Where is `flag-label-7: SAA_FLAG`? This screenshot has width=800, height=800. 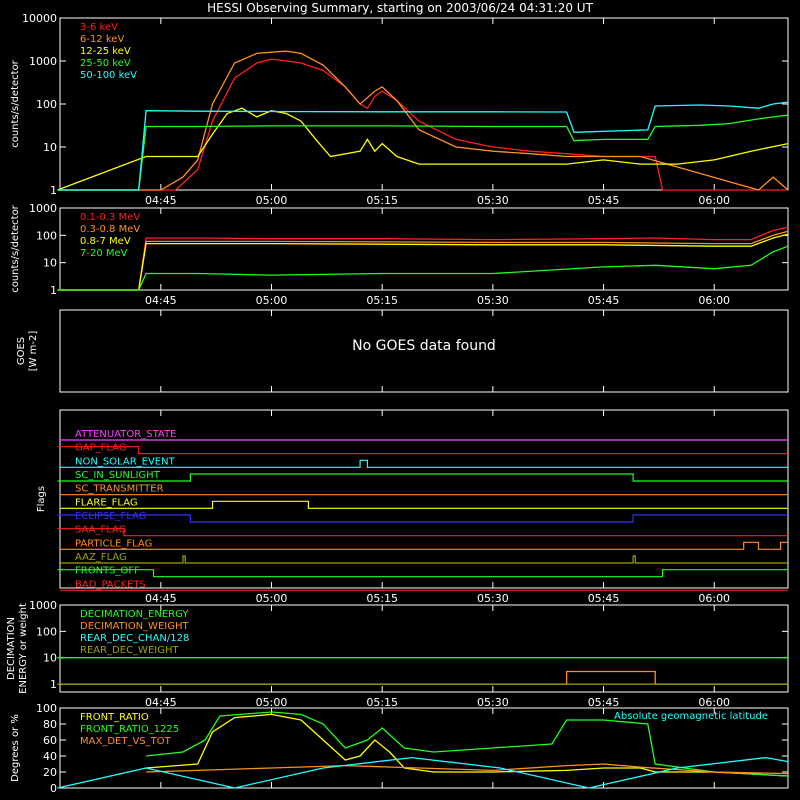 flag-label-7: SAA_FLAG is located at coordinates (100, 530).